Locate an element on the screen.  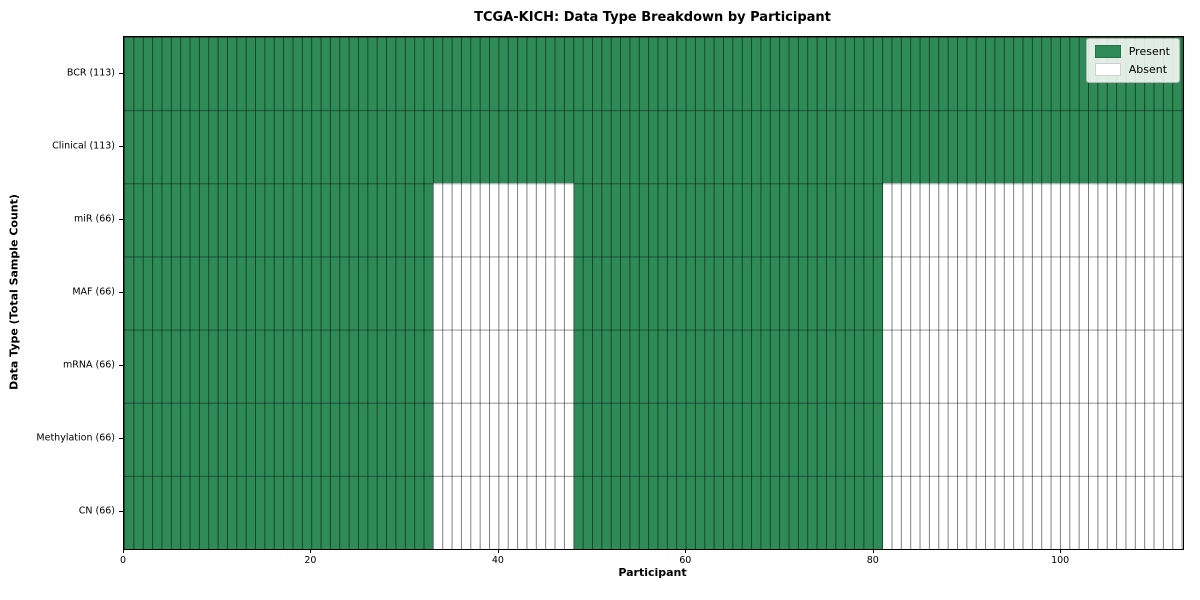
x-tick-label: 40 is located at coordinates (497, 560).